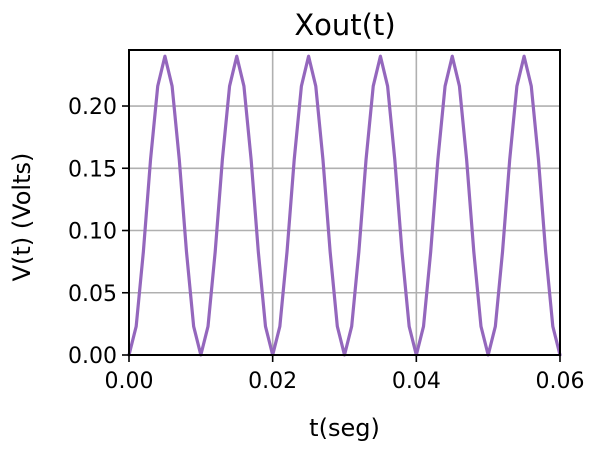  Describe the element at coordinates (560, 381) in the screenshot. I see `x-tick-label-3: 0.06` at that location.